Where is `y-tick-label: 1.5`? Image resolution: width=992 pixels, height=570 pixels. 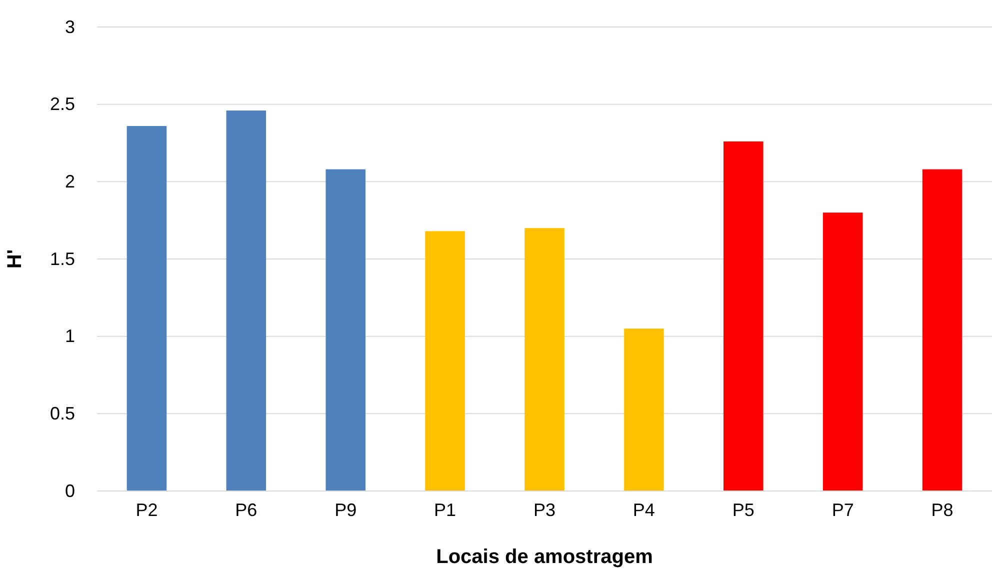
y-tick-label: 1.5 is located at coordinates (62, 258).